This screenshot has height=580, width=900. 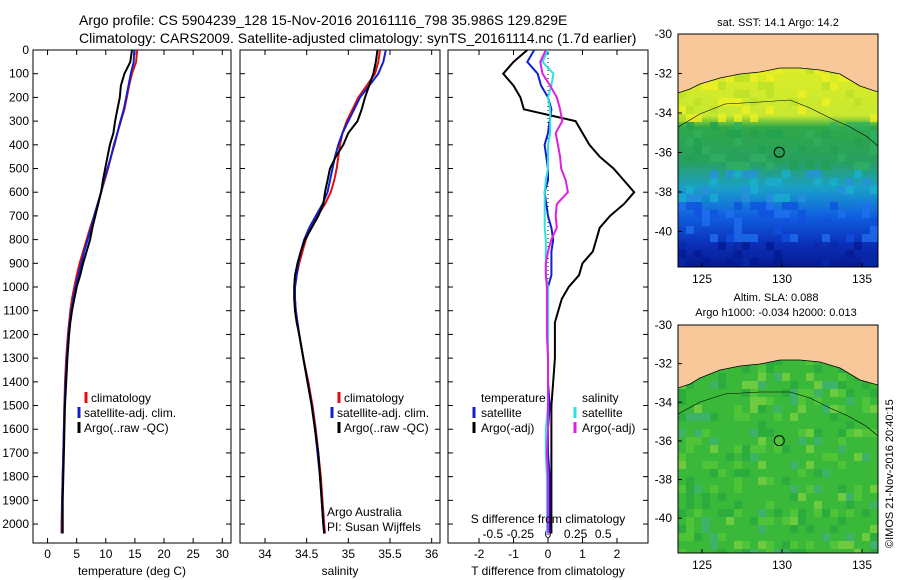 What do you see at coordinates (19, 216) in the screenshot?
I see `y-tick-label: 700` at bounding box center [19, 216].